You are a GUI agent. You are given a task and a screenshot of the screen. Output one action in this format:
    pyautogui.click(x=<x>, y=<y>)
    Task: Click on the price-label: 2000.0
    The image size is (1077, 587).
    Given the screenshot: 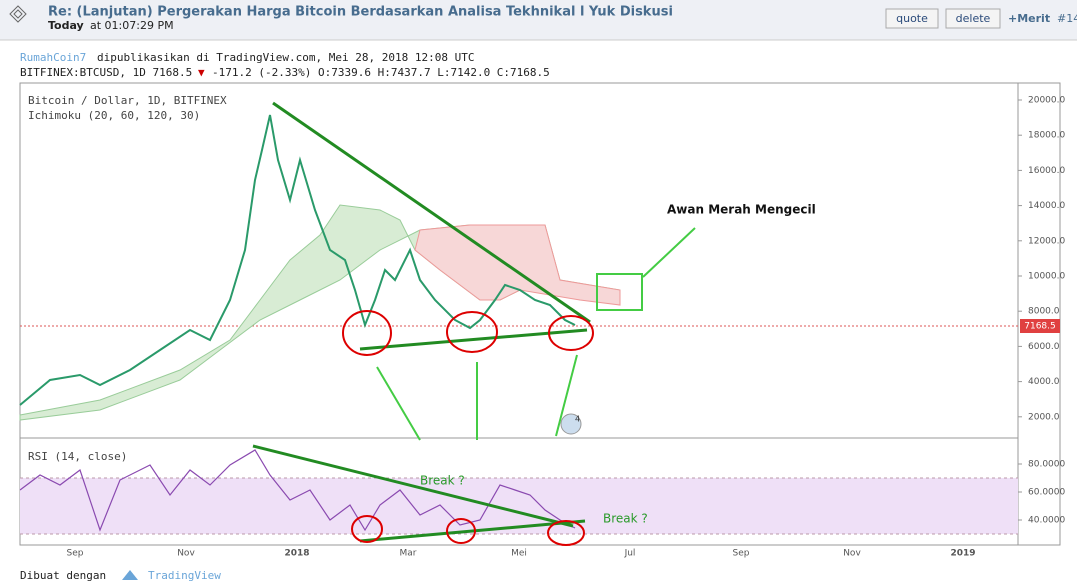 What is the action you would take?
    pyautogui.click(x=1044, y=417)
    